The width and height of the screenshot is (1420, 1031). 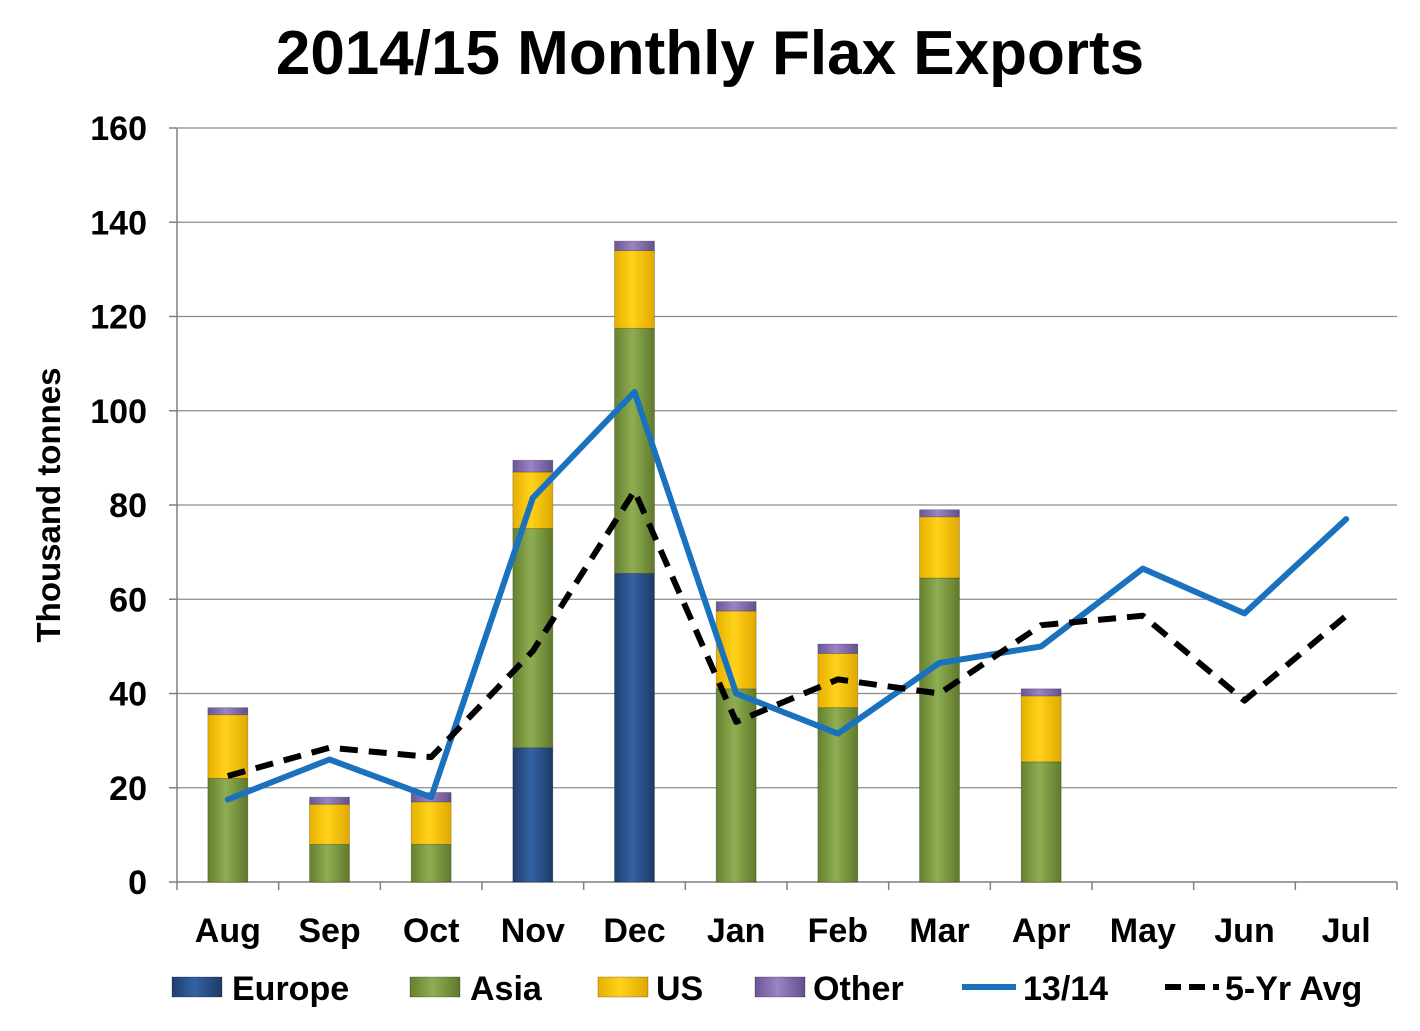 What do you see at coordinates (679, 989) in the screenshot?
I see `legend-label-us: US` at bounding box center [679, 989].